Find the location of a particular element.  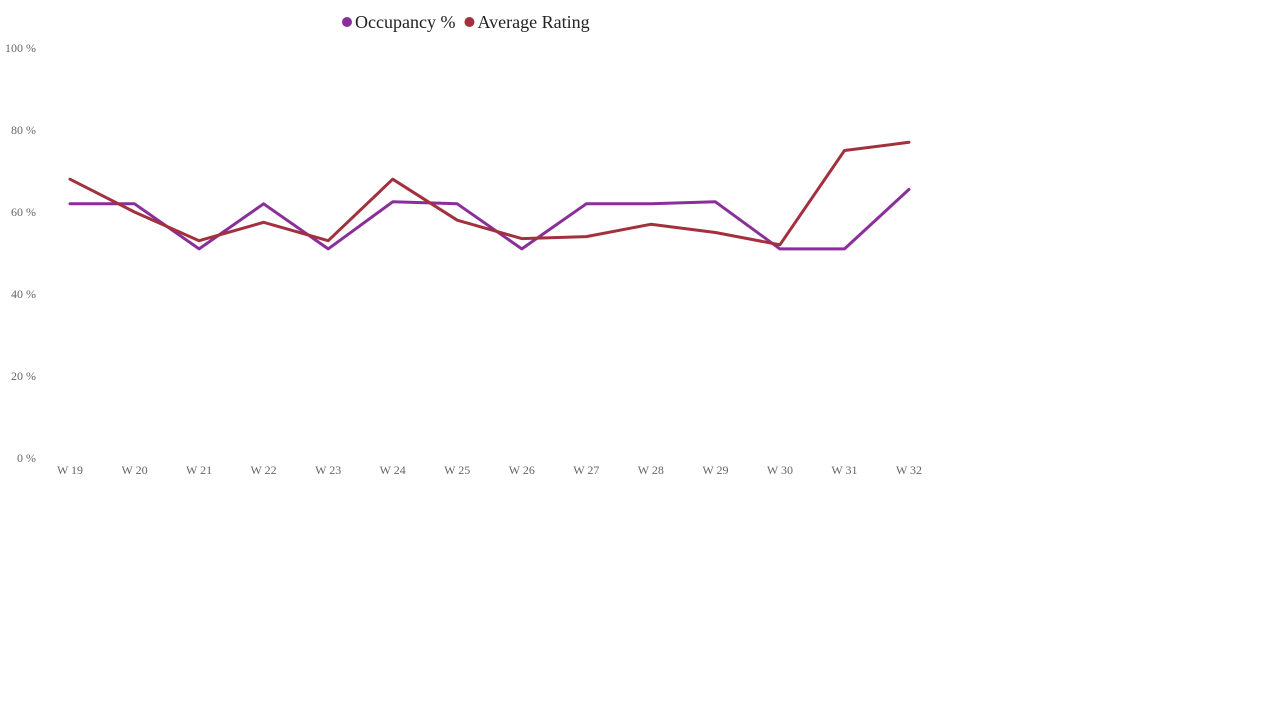

x-tick-label: W 29 is located at coordinates (715, 470).